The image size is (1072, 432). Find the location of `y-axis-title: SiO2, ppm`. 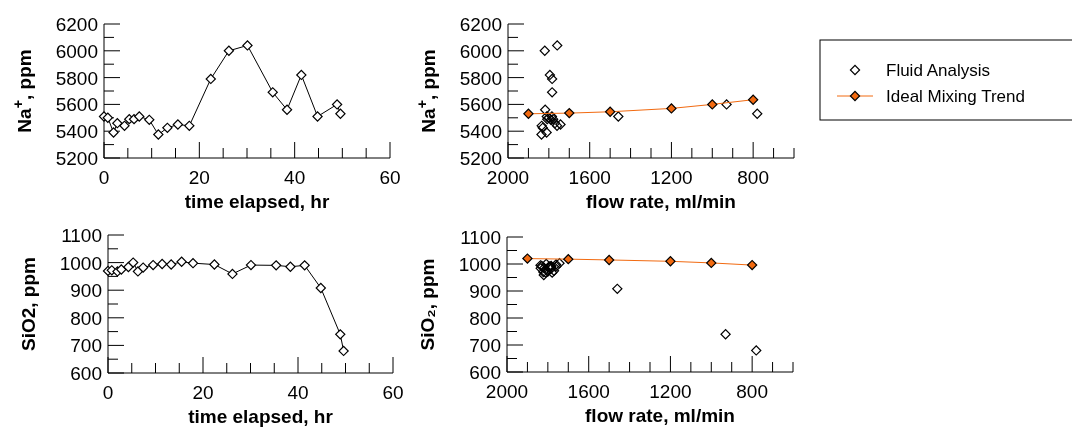

y-axis-title: SiO2, ppm is located at coordinates (28, 304).